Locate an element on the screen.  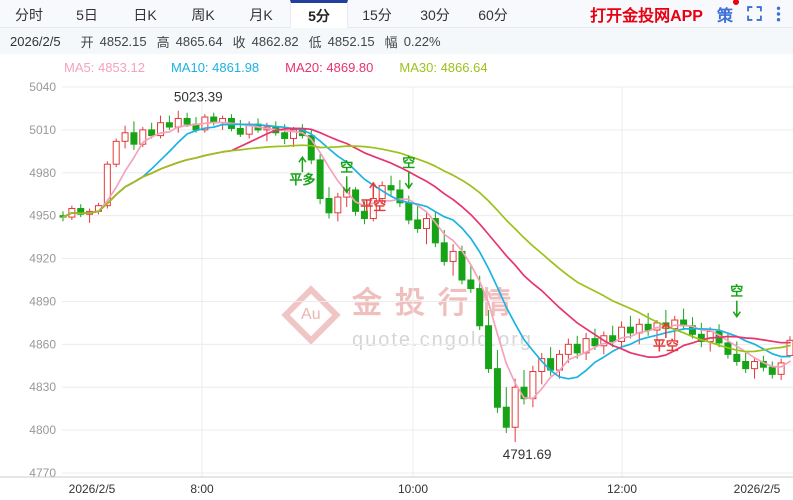
tab-timeline: 分时 is located at coordinates (29, 15).